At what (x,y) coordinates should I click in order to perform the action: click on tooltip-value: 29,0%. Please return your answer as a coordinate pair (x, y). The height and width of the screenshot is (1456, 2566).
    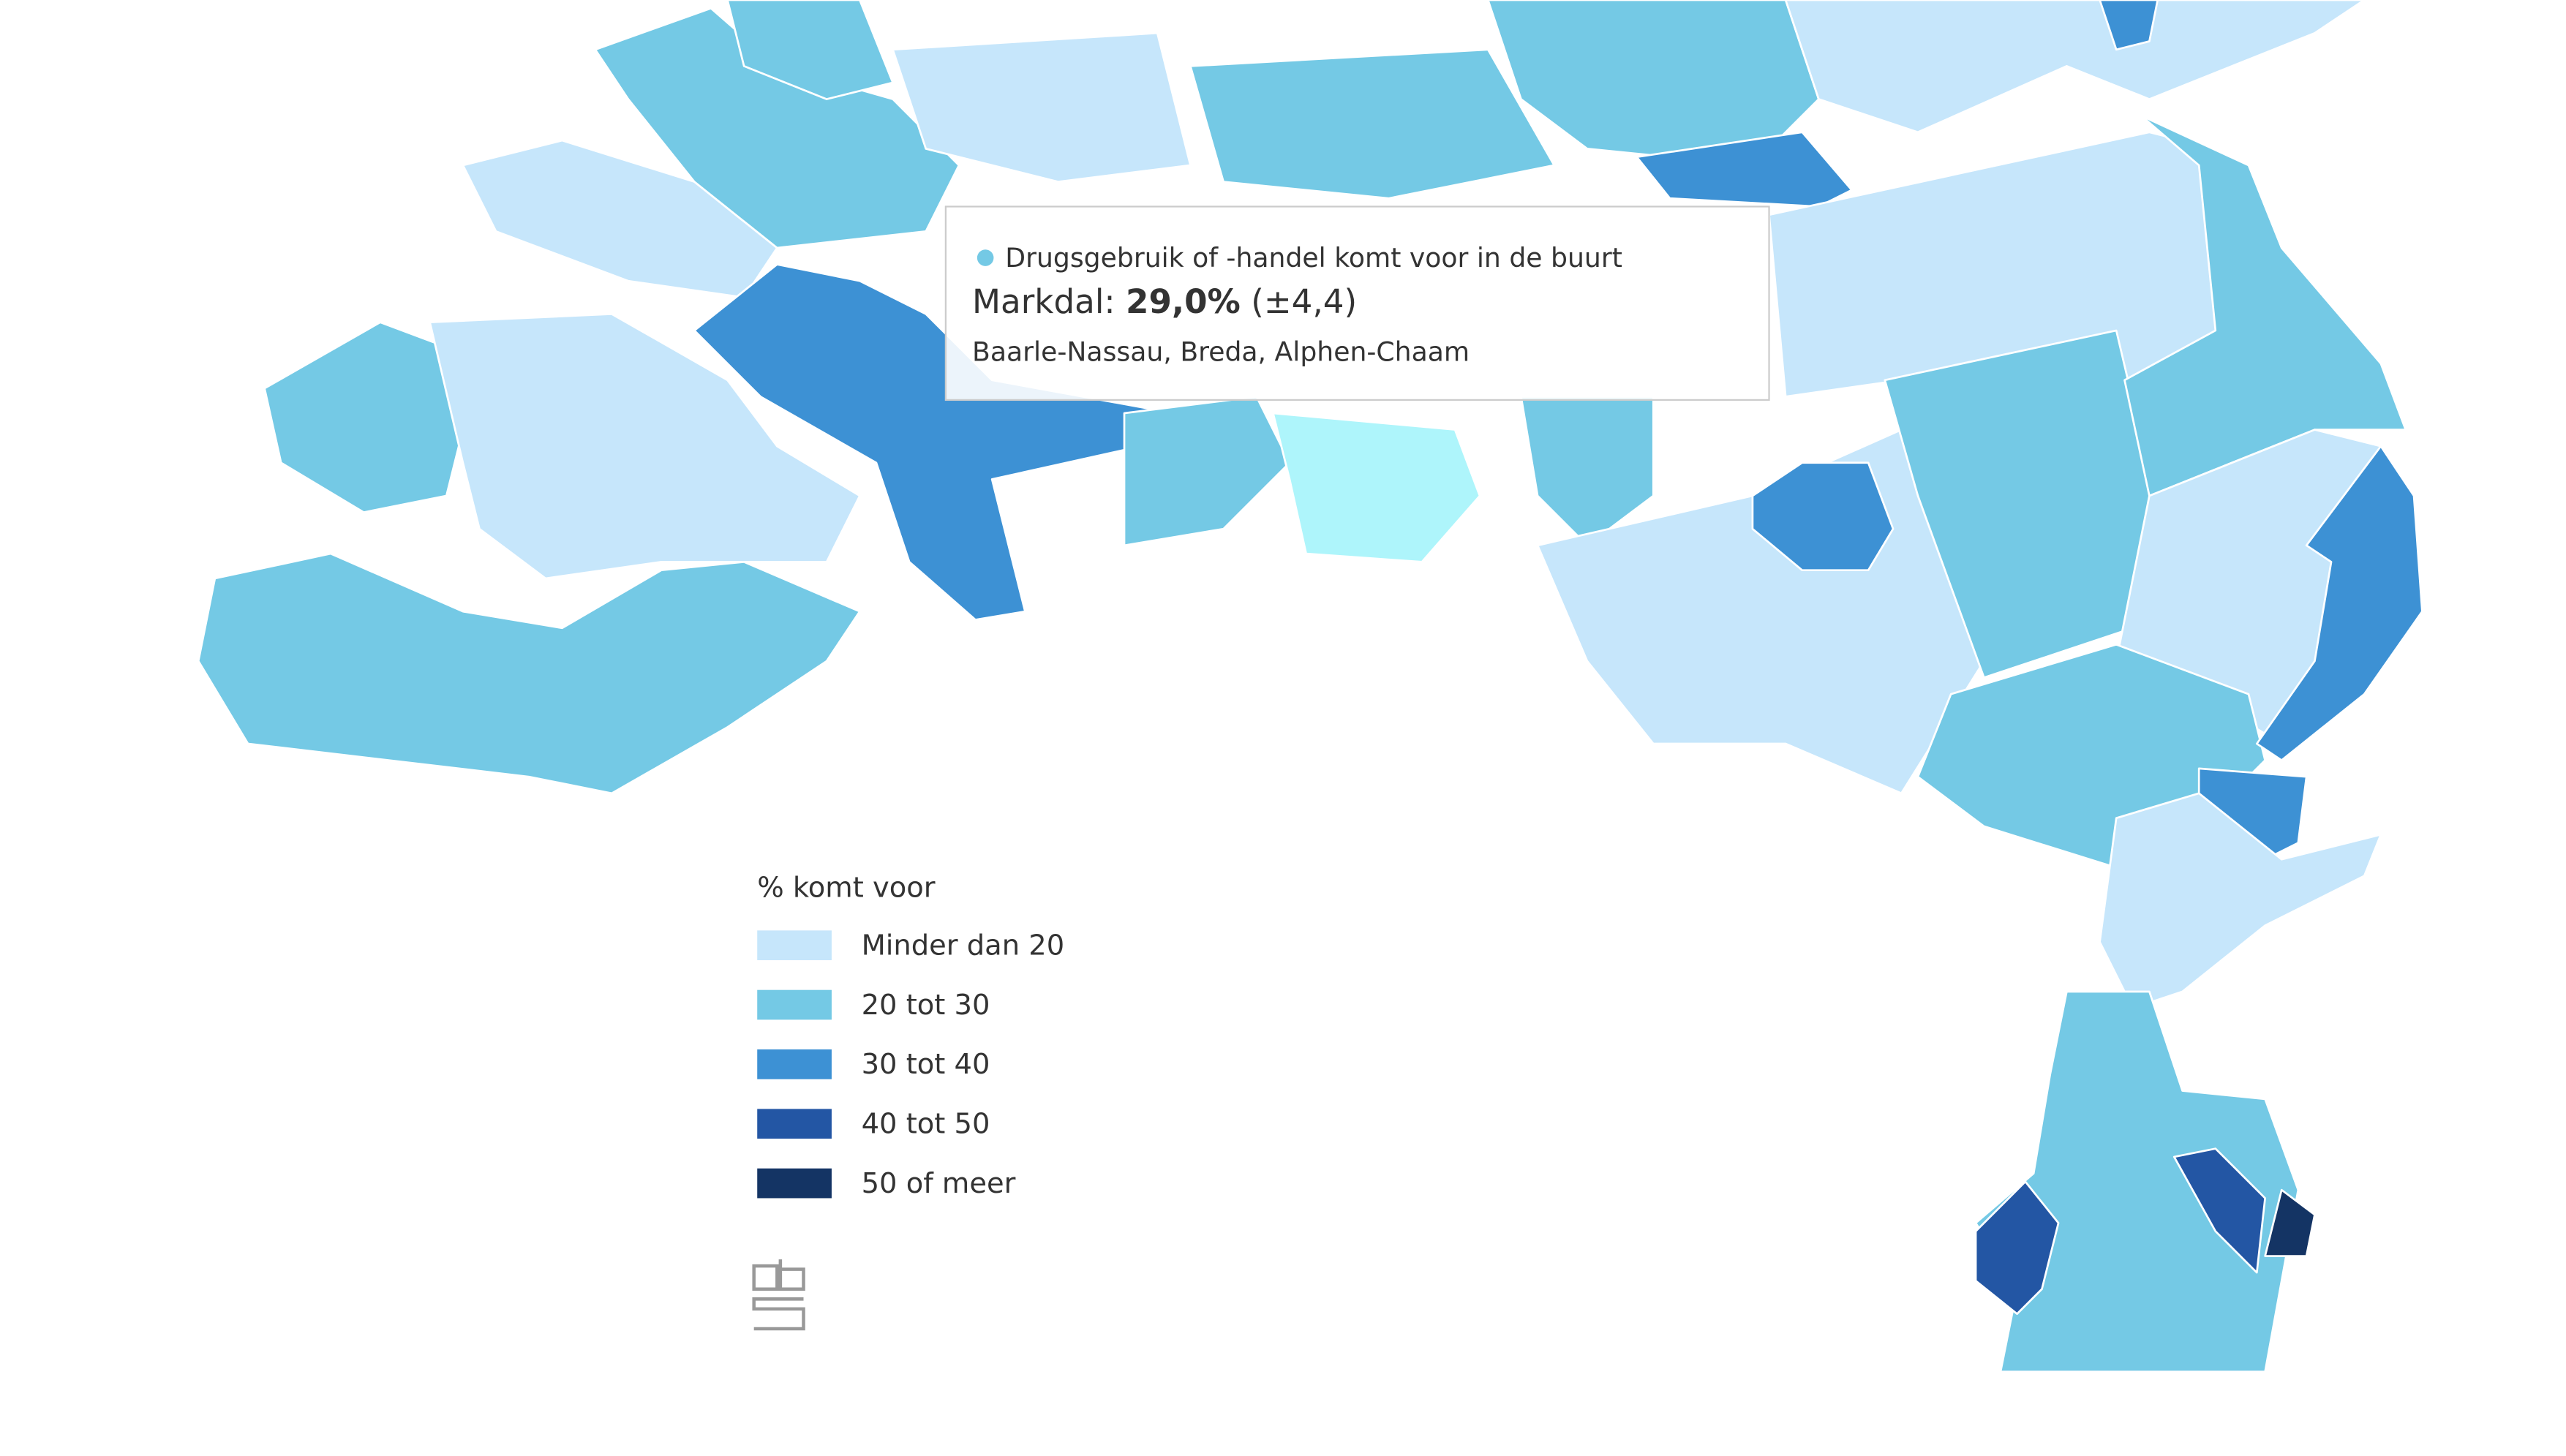
    Looking at the image, I should click on (1183, 301).